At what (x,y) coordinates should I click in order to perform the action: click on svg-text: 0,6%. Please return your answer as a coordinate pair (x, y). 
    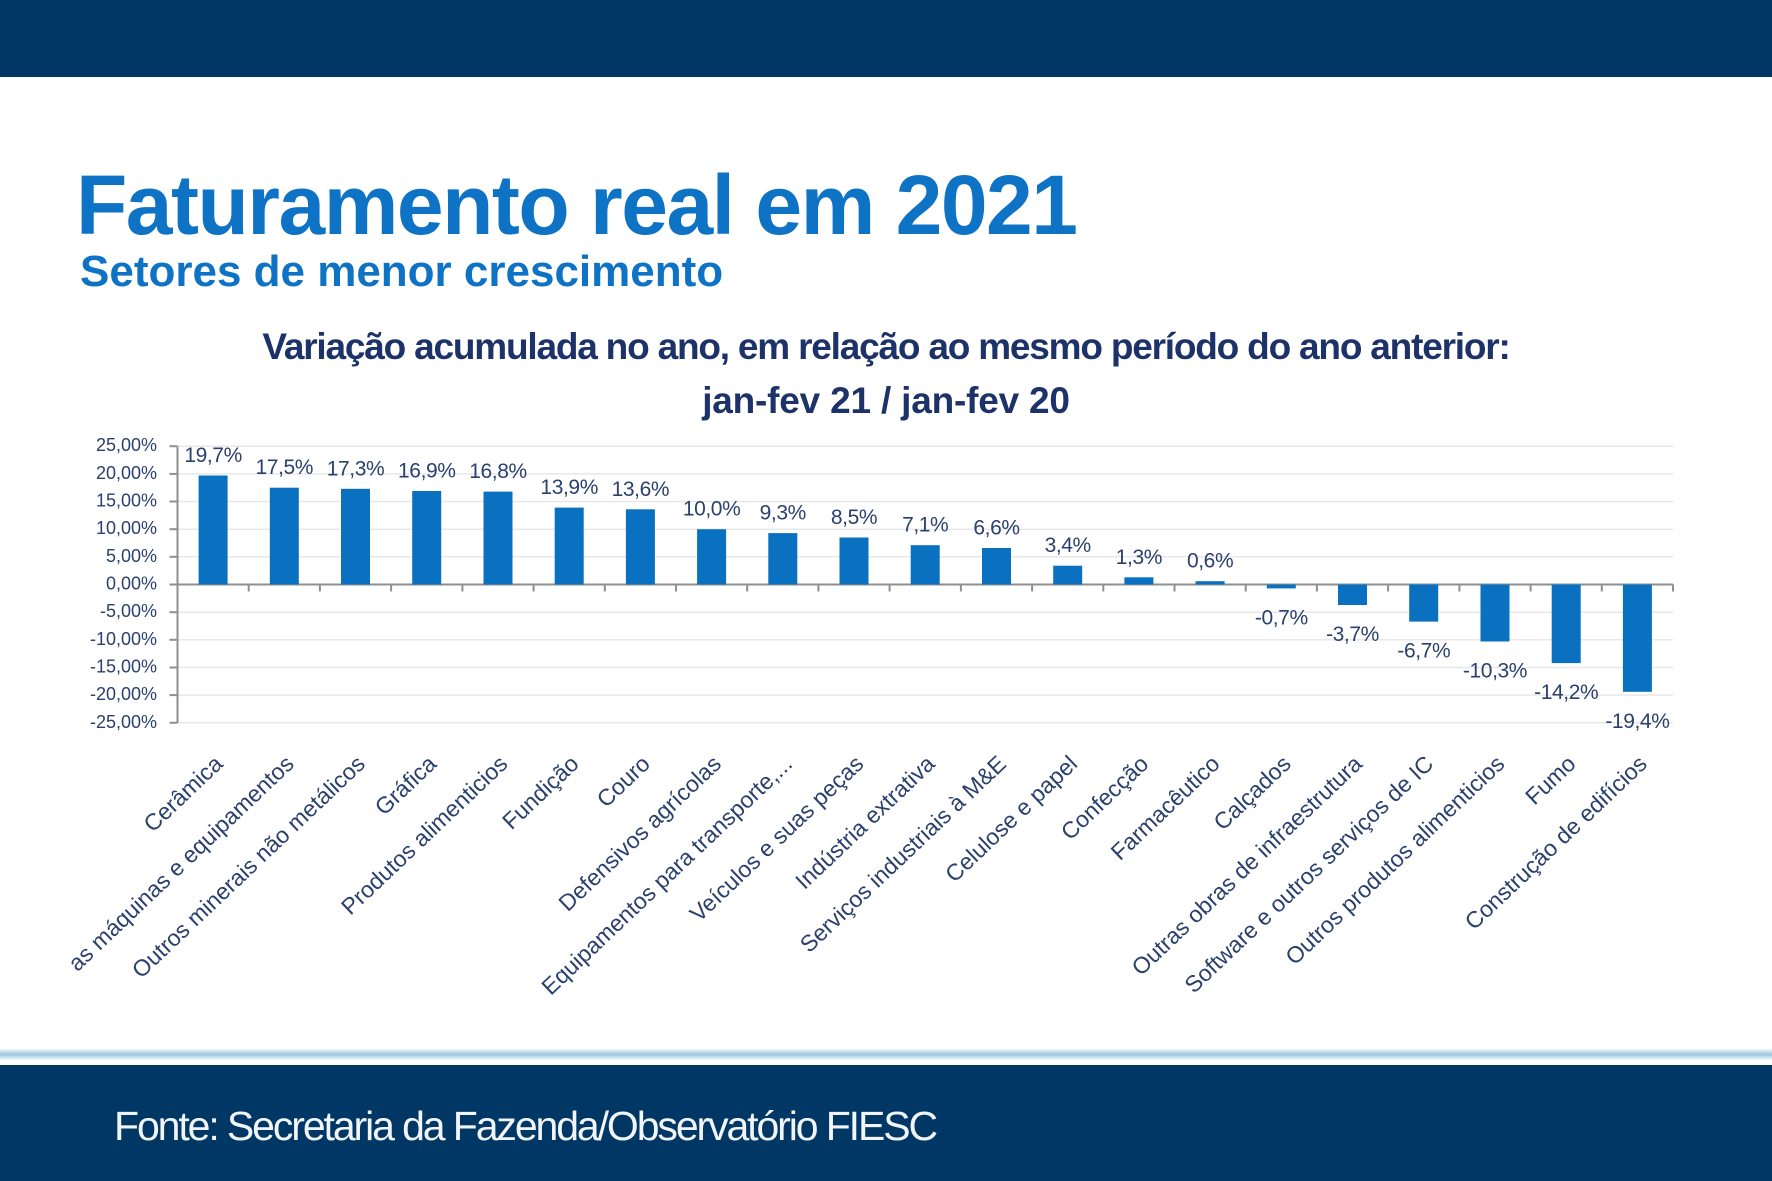
    Looking at the image, I should click on (1210, 561).